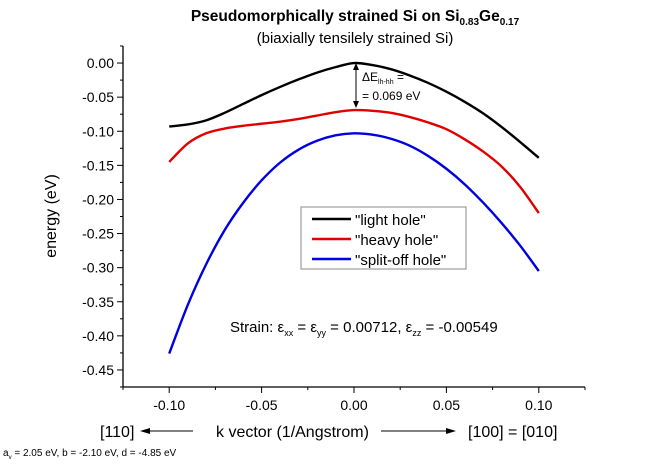 The height and width of the screenshot is (465, 646). I want to click on y-tick-label: 0.00, so click(100, 63).